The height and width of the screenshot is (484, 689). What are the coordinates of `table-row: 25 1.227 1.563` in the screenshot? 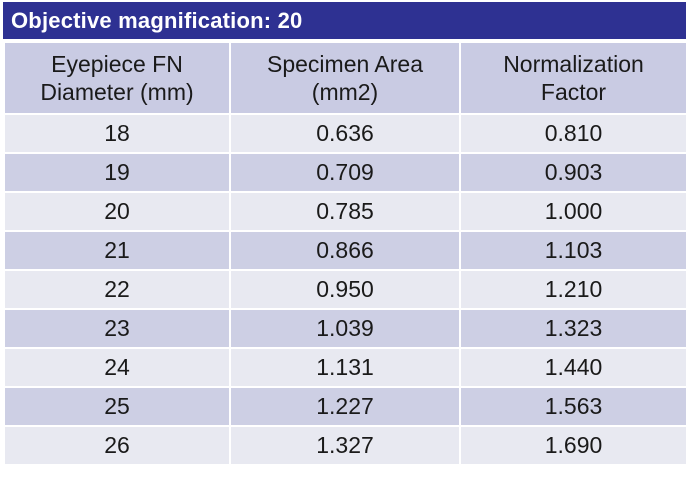 It's located at (345, 406).